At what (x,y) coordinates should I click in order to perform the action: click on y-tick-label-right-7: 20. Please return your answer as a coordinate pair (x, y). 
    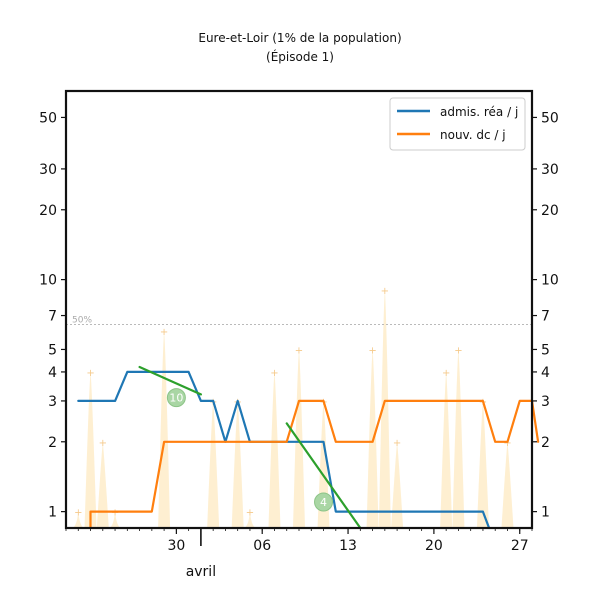
    Looking at the image, I should click on (550, 211).